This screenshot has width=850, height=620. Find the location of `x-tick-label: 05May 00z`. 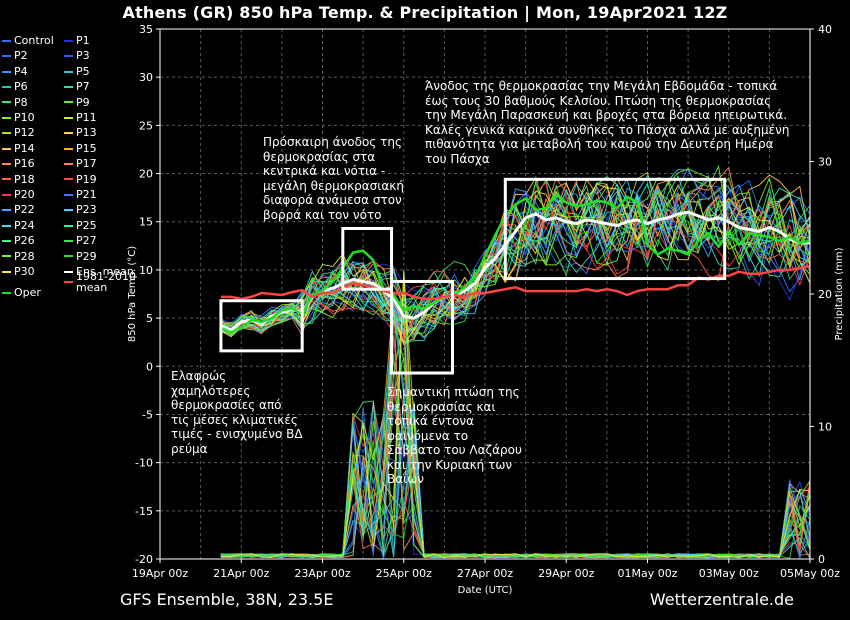

x-tick-label: 05May 00z is located at coordinates (810, 573).